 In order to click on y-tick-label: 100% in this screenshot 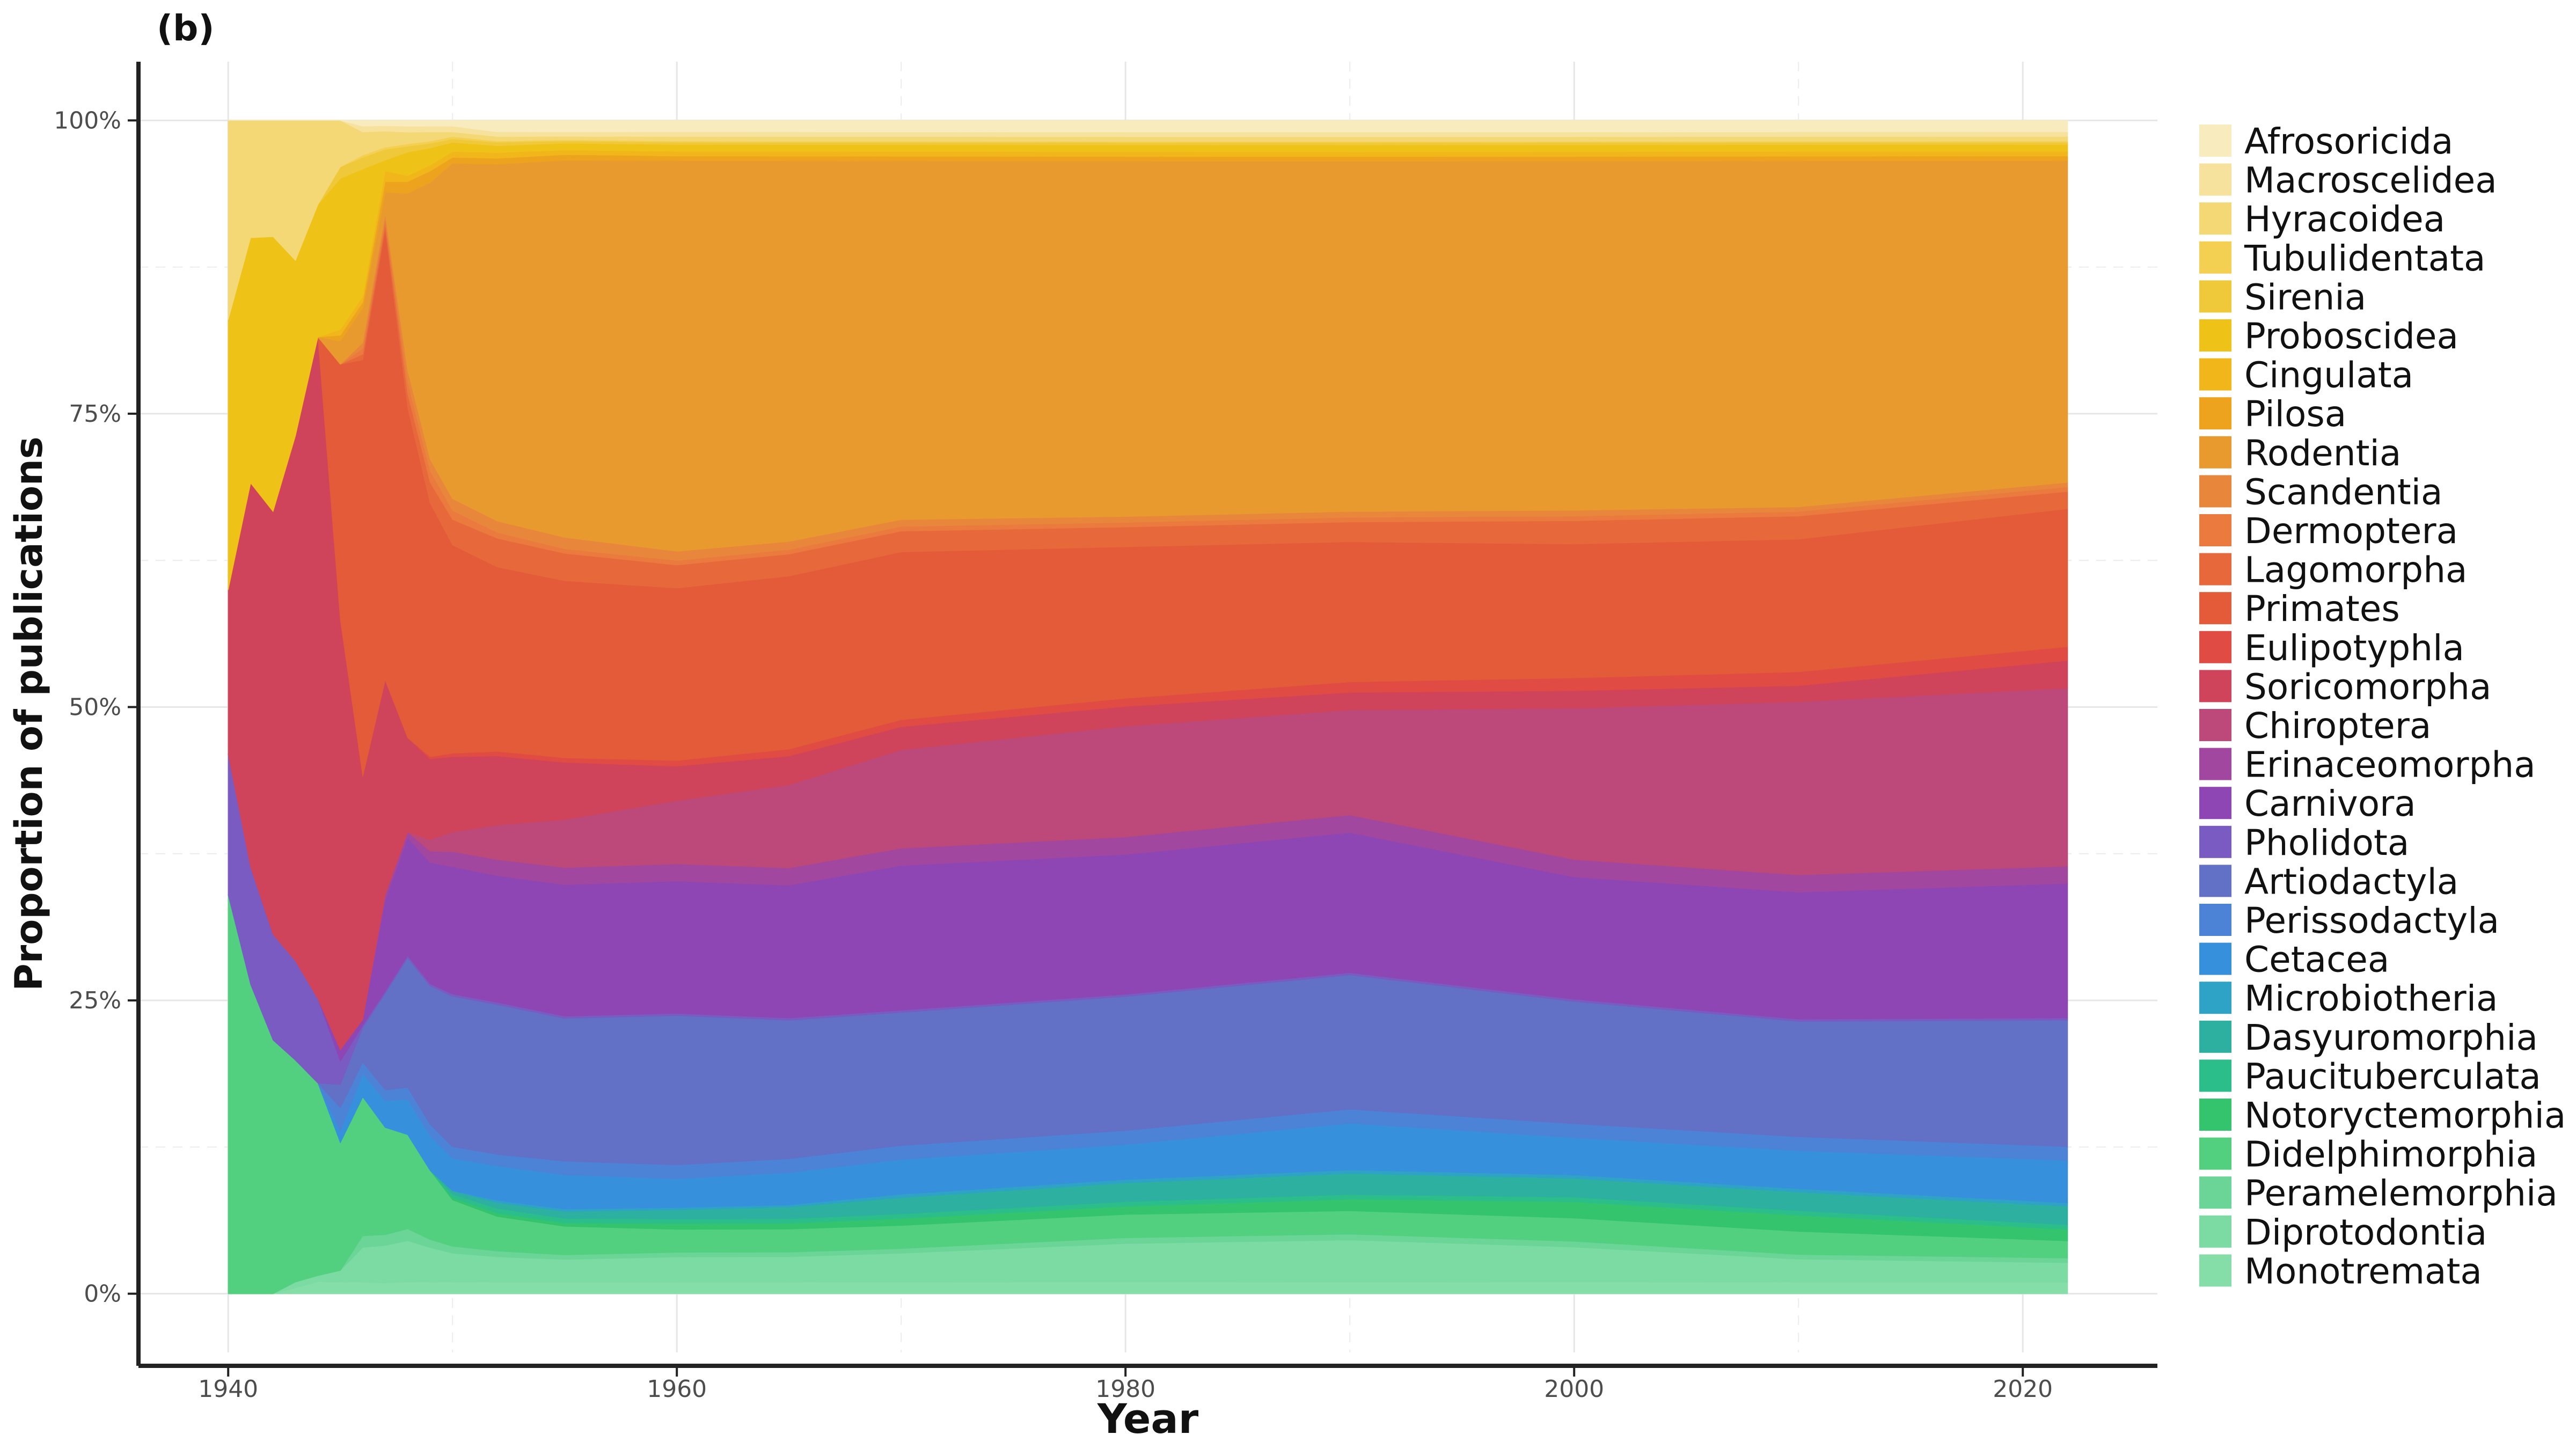, I will do `click(87, 120)`.